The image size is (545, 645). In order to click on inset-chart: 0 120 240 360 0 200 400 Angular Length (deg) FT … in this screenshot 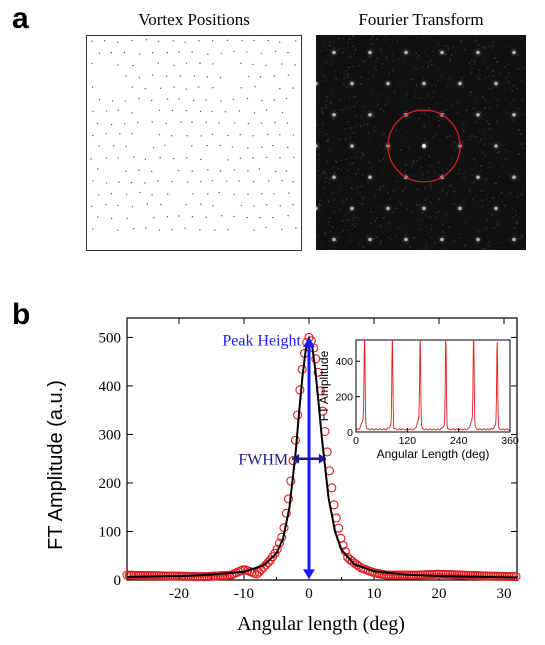, I will do `click(418, 400)`.